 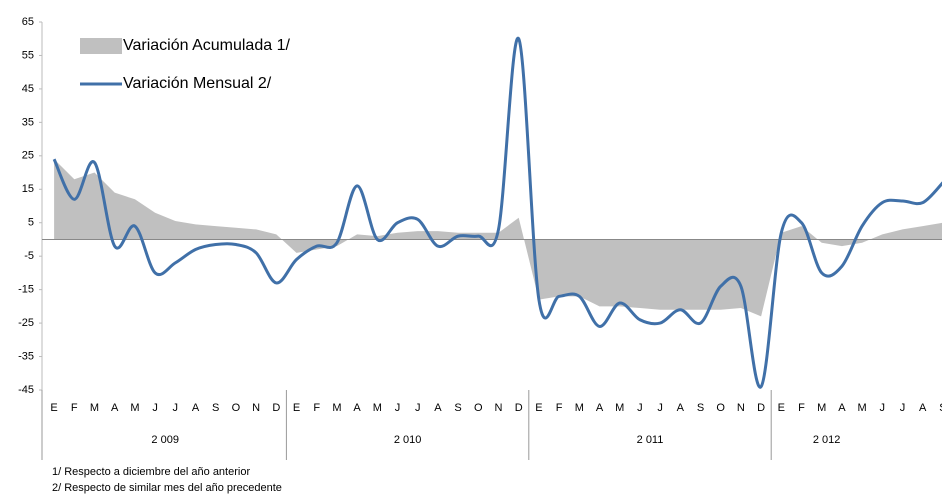 What do you see at coordinates (650, 440) in the screenshot?
I see `group-label: 2 011` at bounding box center [650, 440].